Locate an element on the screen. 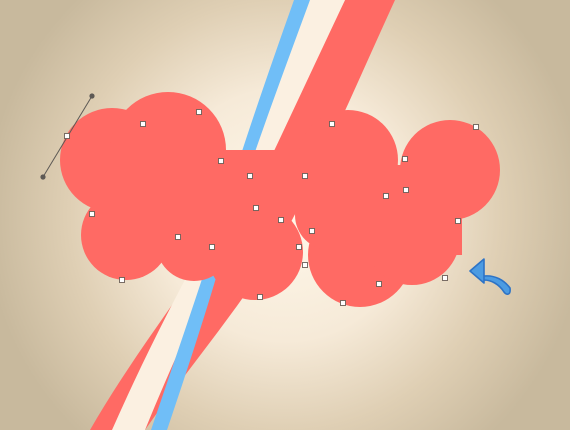 Image resolution: width=570 pixels, height=430 pixels. handle-endpoint-bottom is located at coordinates (43, 177).